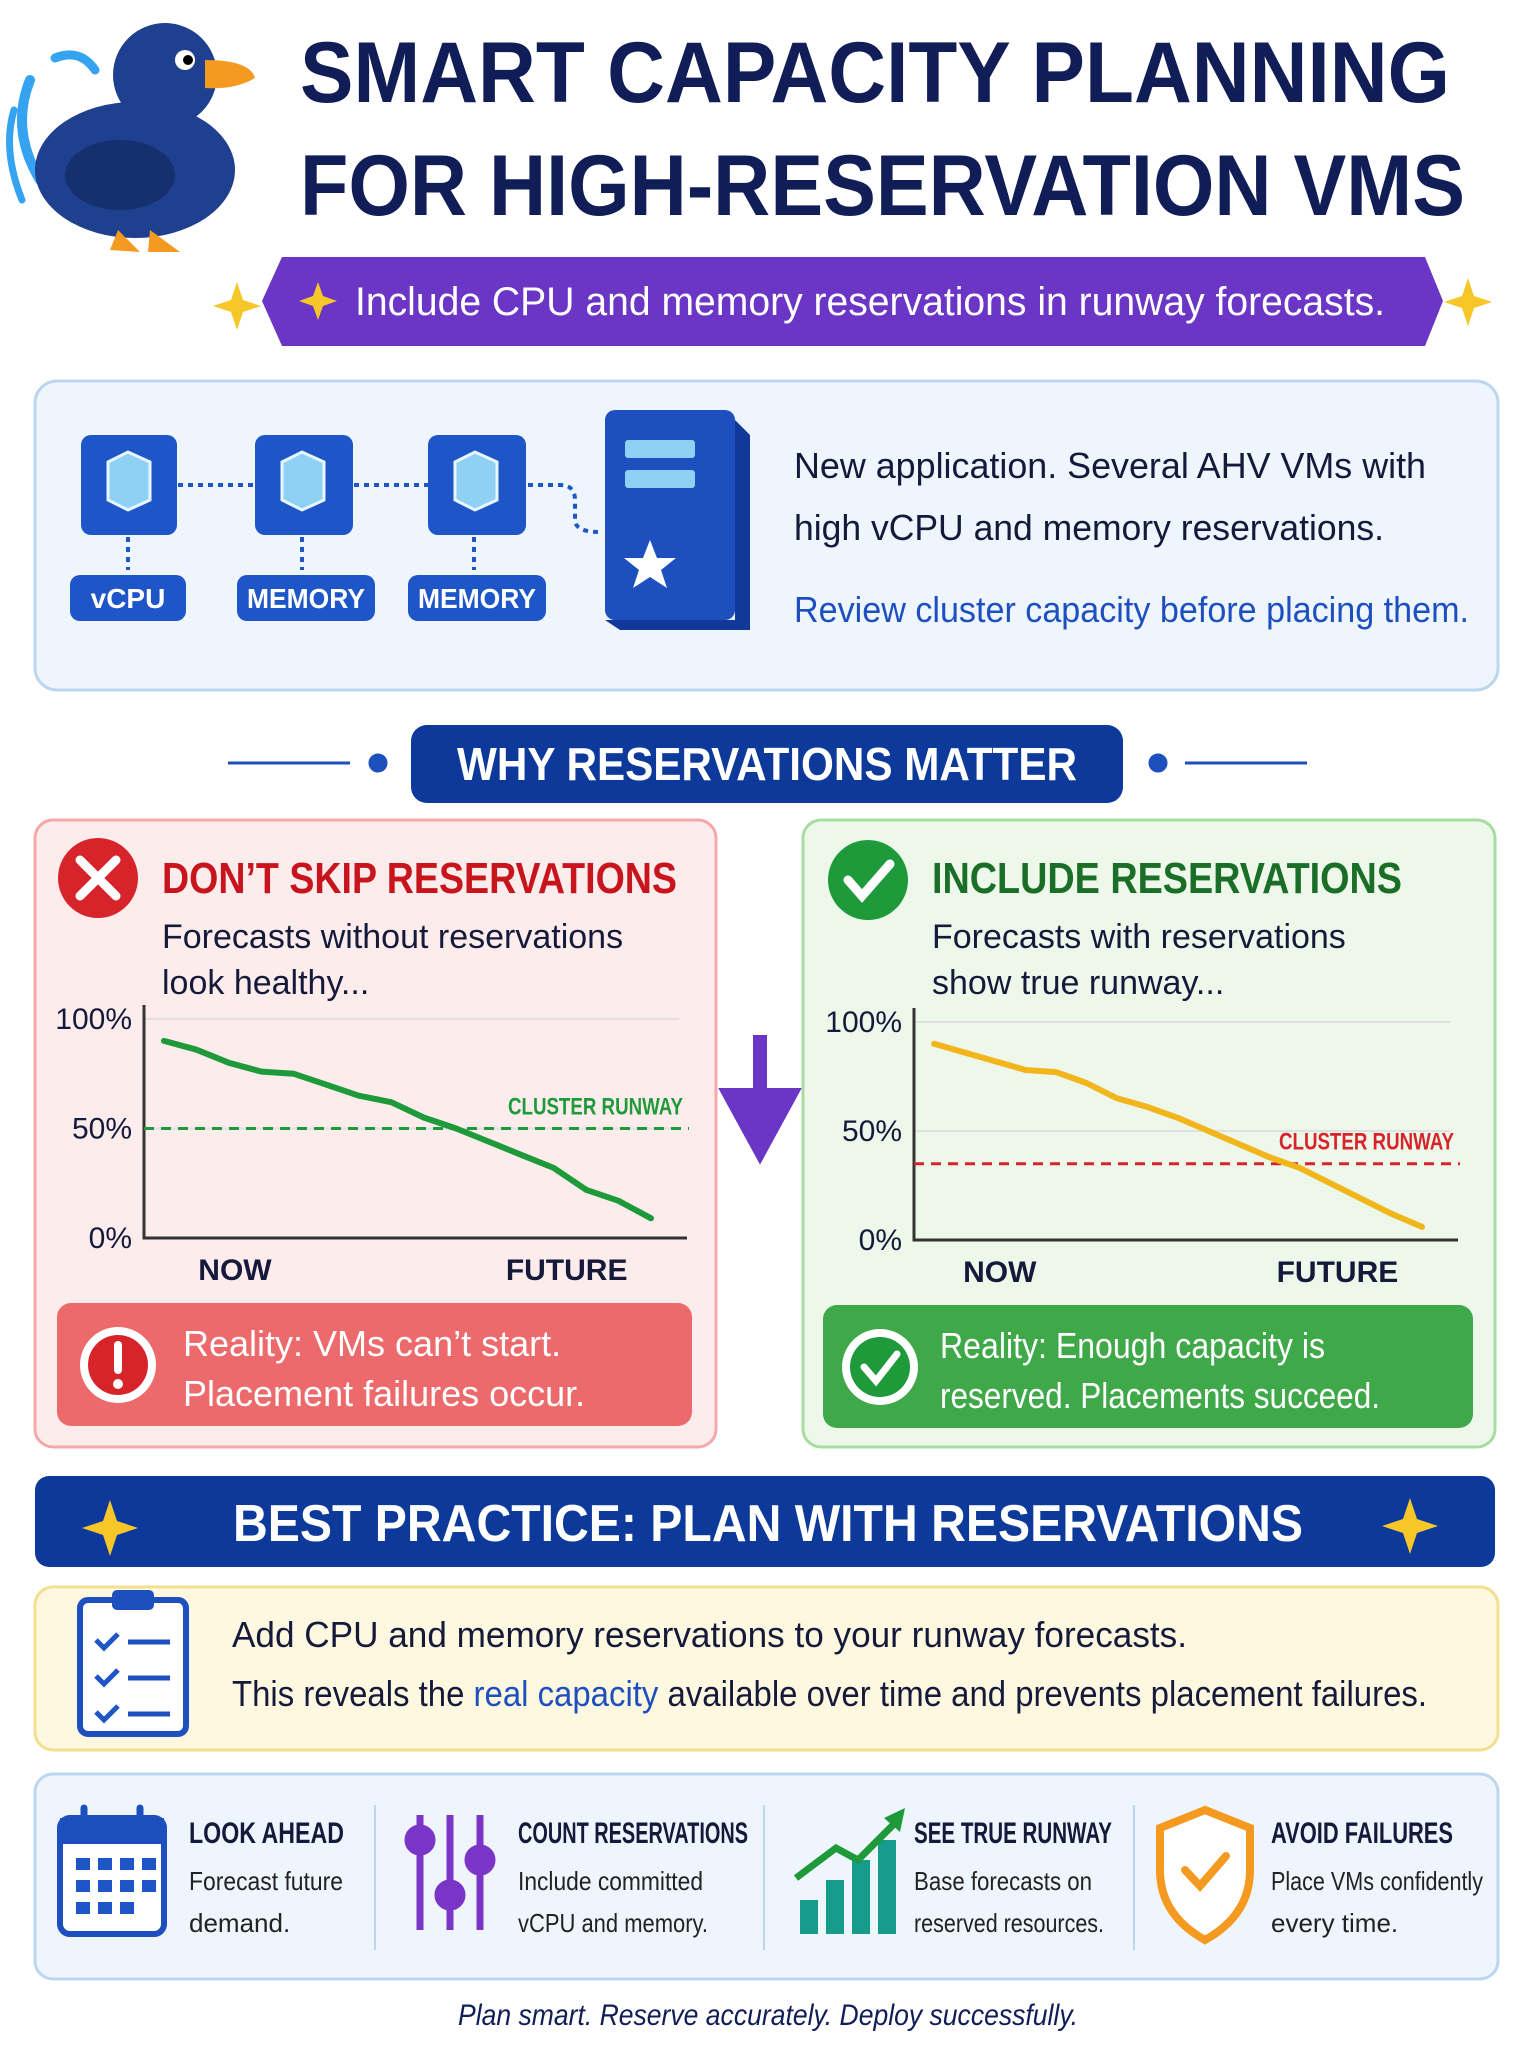 Image resolution: width=1536 pixels, height=2048 pixels. Describe the element at coordinates (1377, 1881) in the screenshot. I see `tip-text: Place VMs confidently` at that location.